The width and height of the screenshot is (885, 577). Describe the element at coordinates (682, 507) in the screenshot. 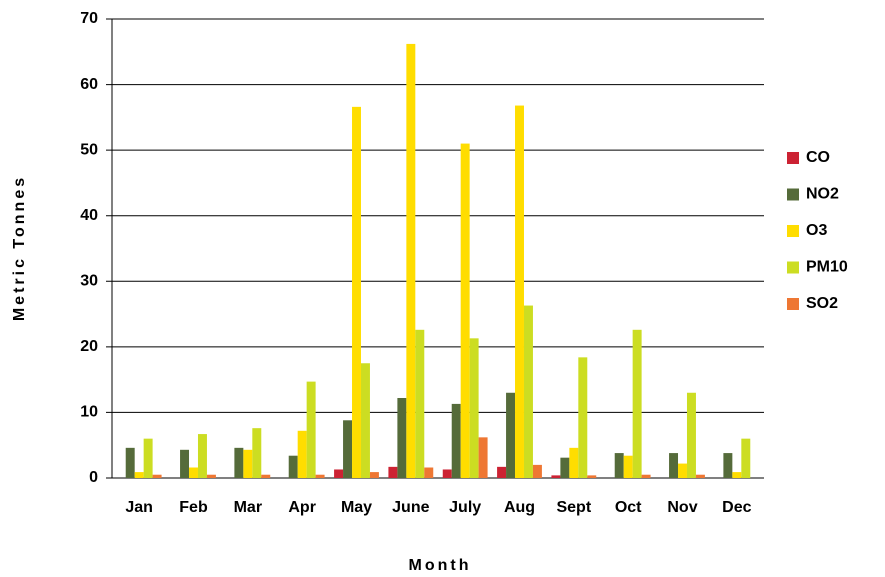

I see `x-tick-label: Nov` at that location.